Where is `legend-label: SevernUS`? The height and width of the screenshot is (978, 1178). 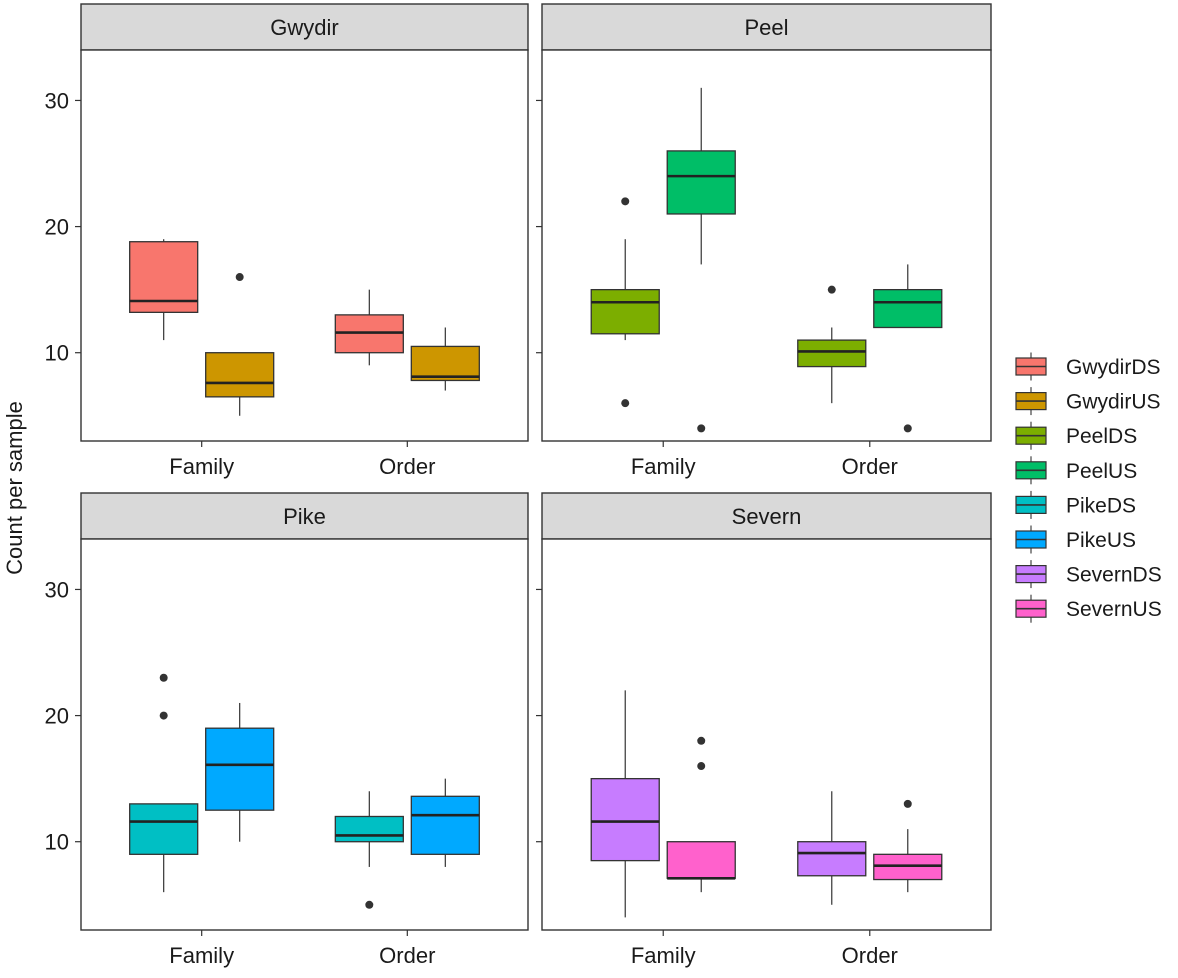 legend-label: SevernUS is located at coordinates (1114, 609).